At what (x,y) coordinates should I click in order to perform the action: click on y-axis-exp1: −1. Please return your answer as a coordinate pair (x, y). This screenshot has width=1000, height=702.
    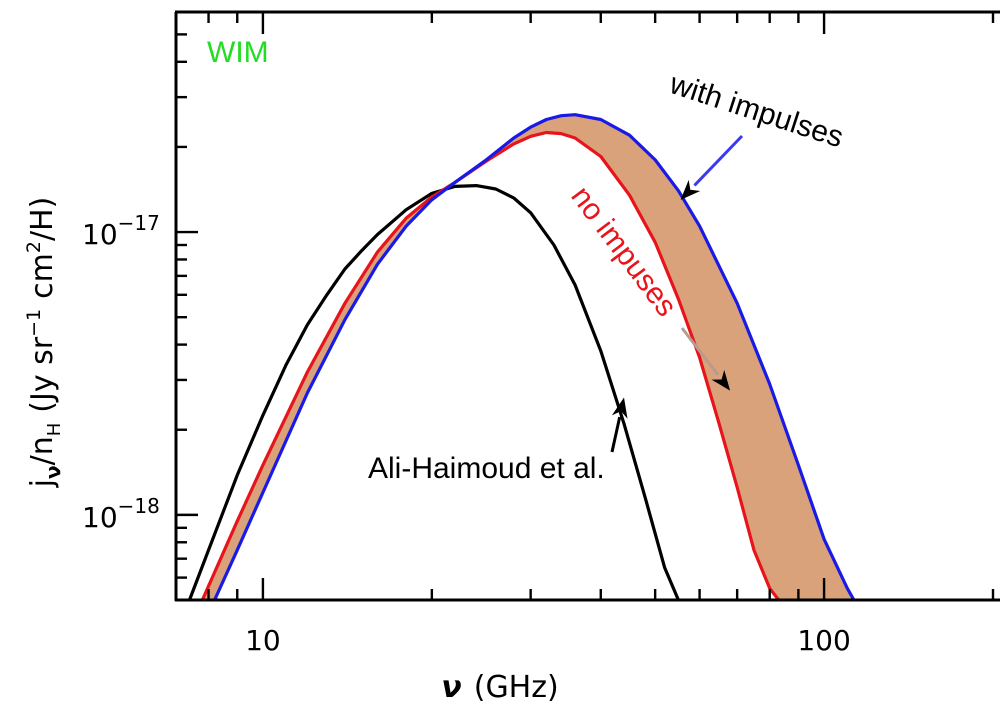
    Looking at the image, I should click on (34, 323).